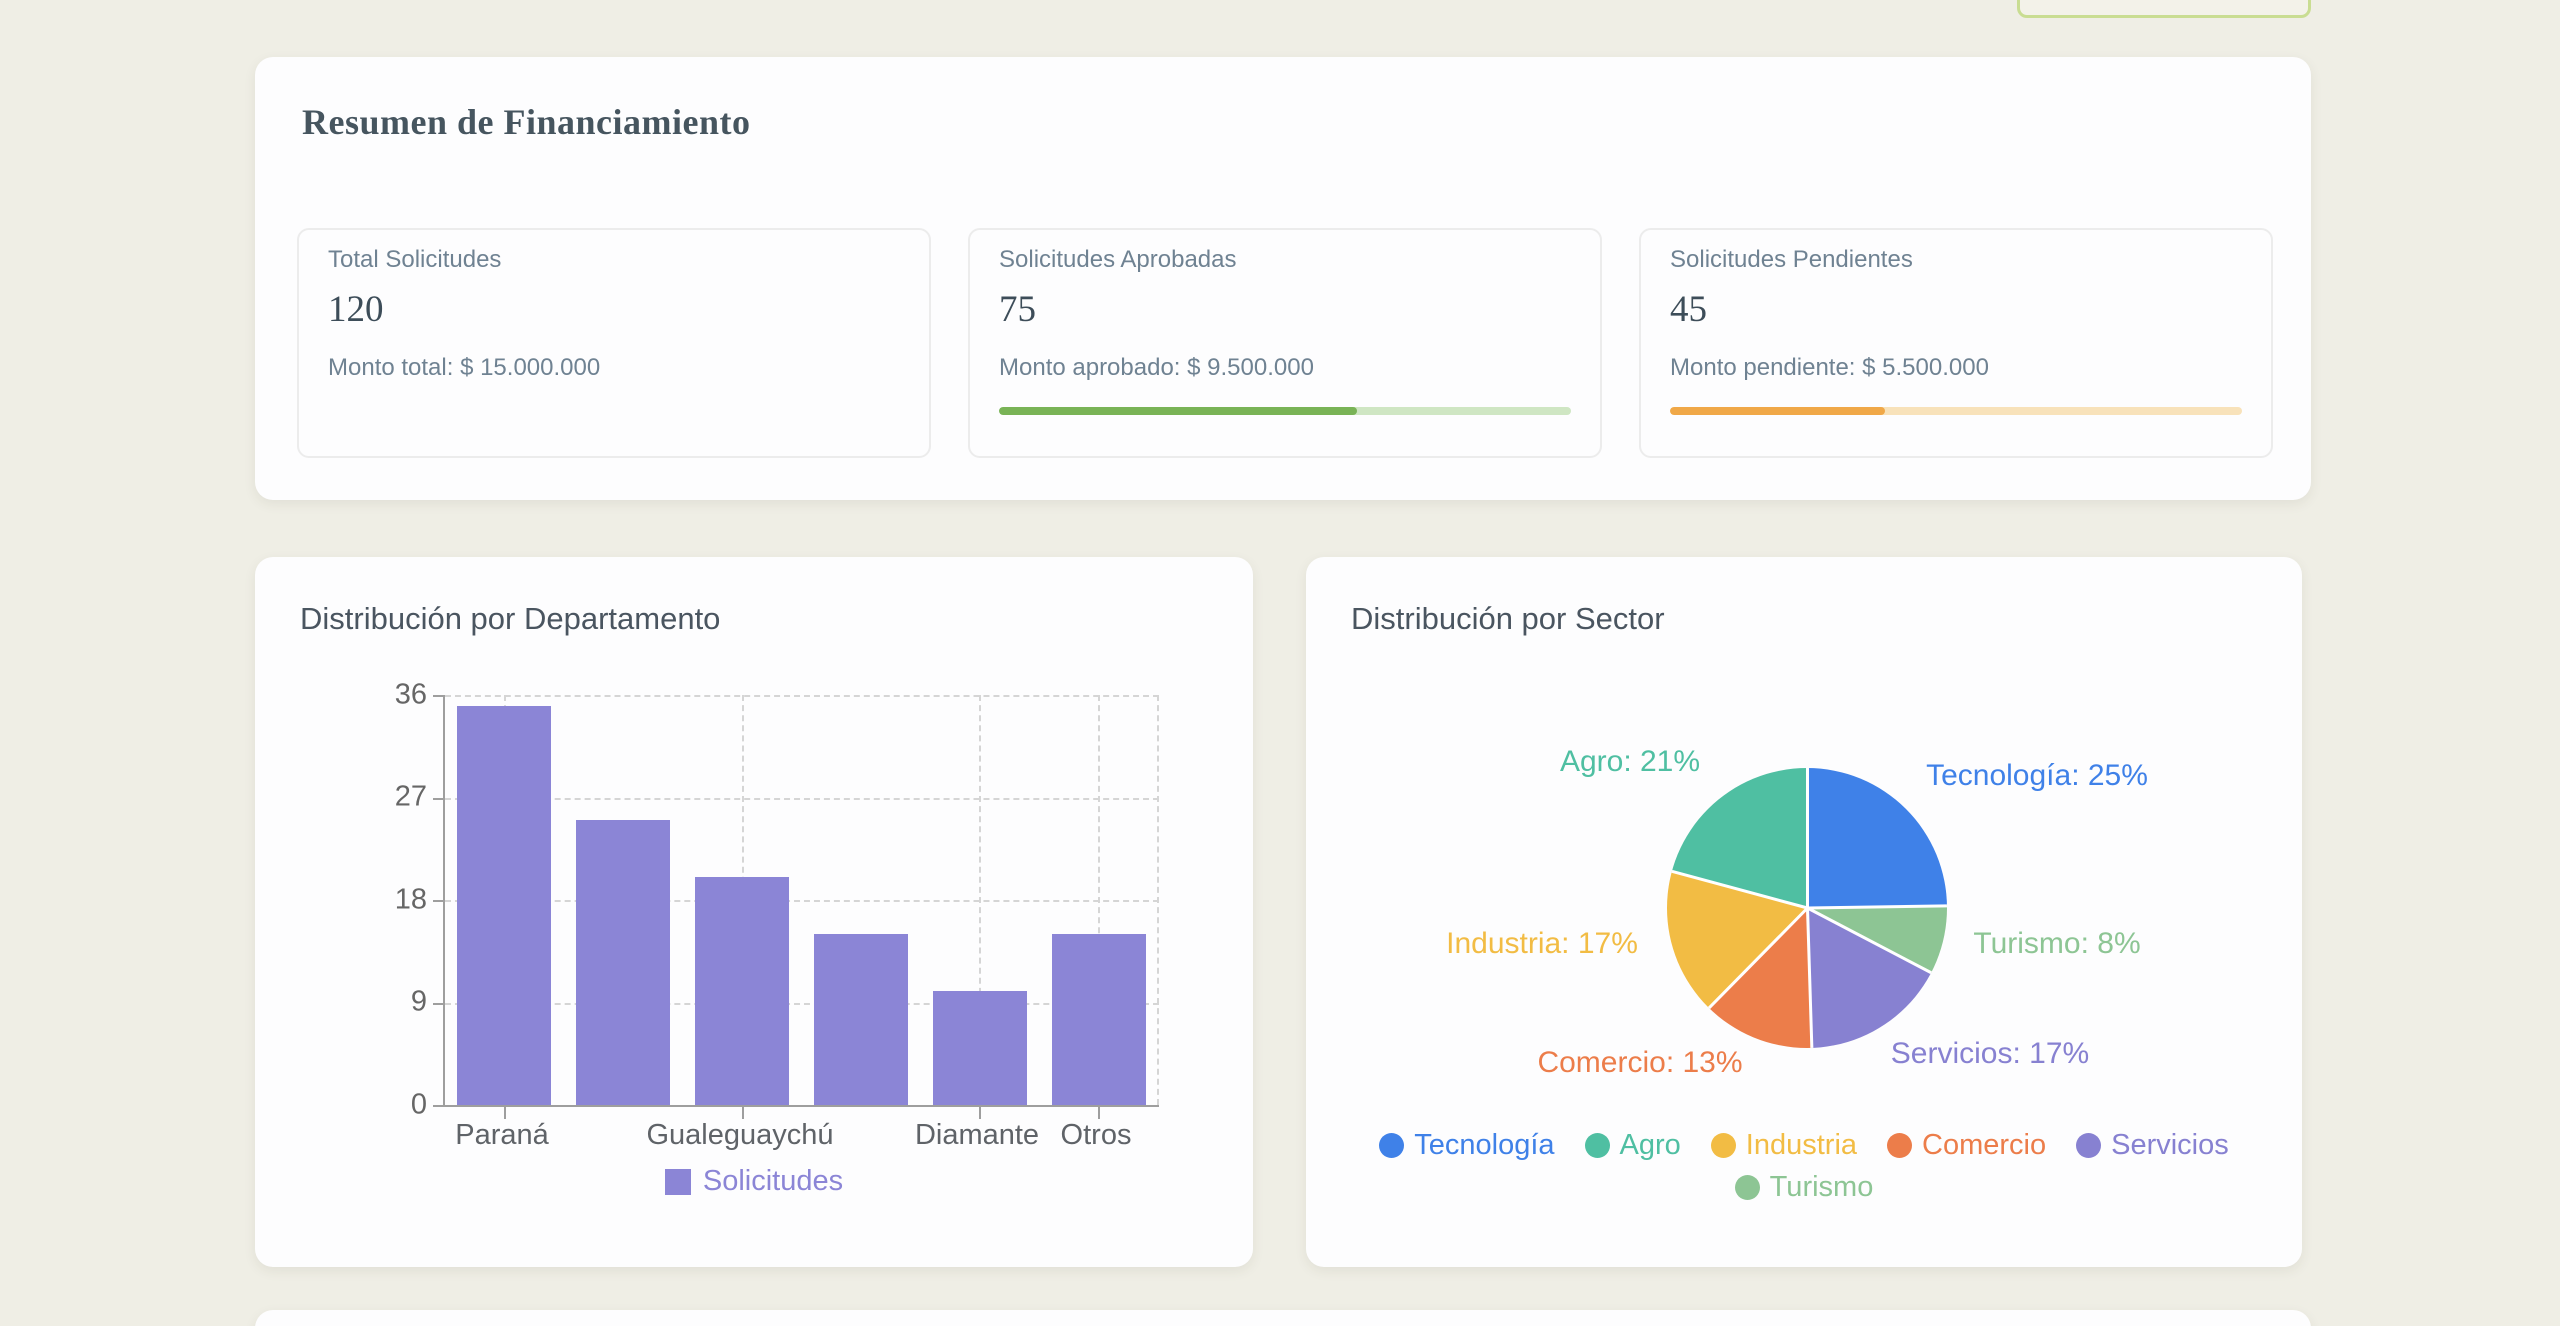  I want to click on x-axis-tick: Gualeguaychú, so click(740, 1135).